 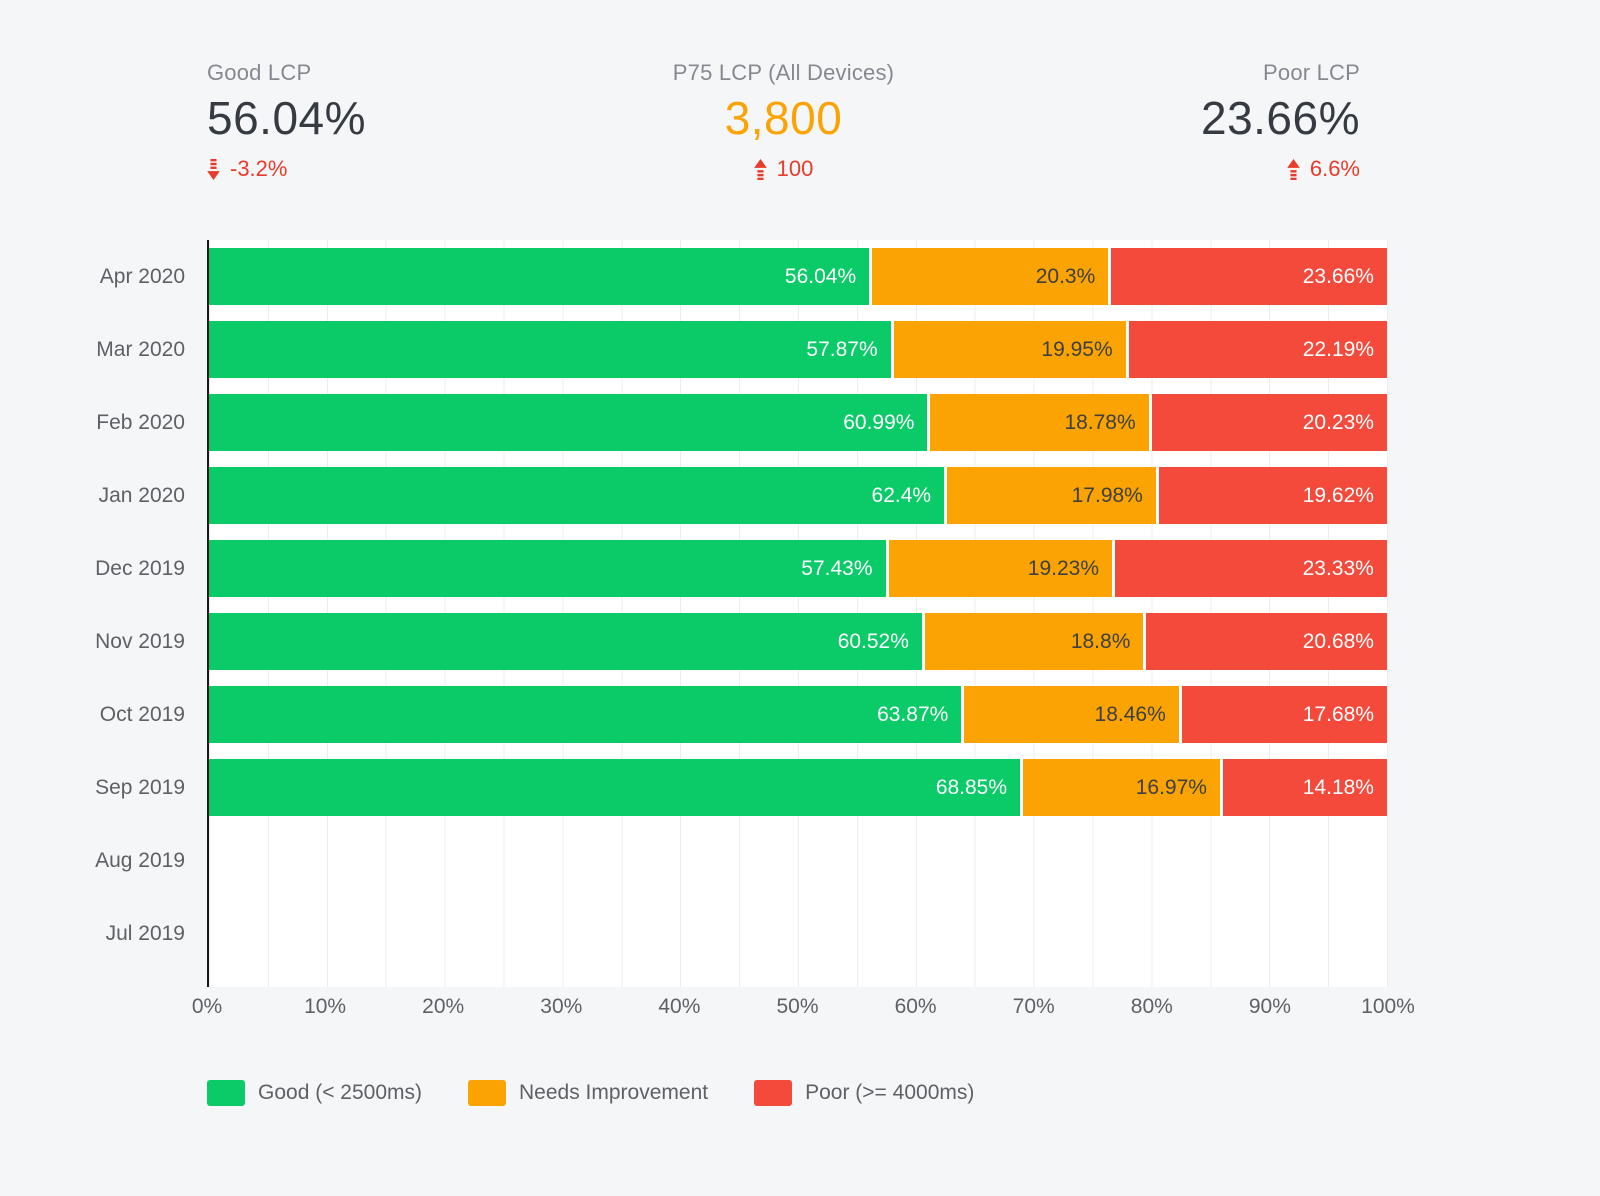 I want to click on category-label: Apr 2020, so click(x=142, y=276).